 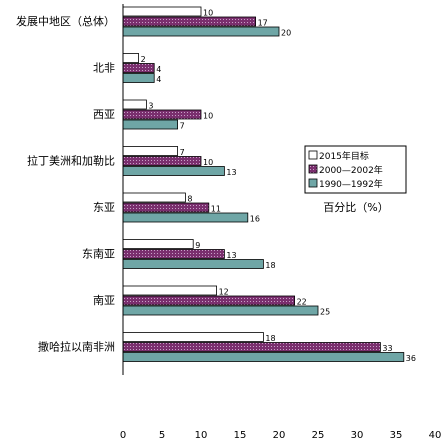 I want to click on category-label: 北非, so click(x=104, y=68).